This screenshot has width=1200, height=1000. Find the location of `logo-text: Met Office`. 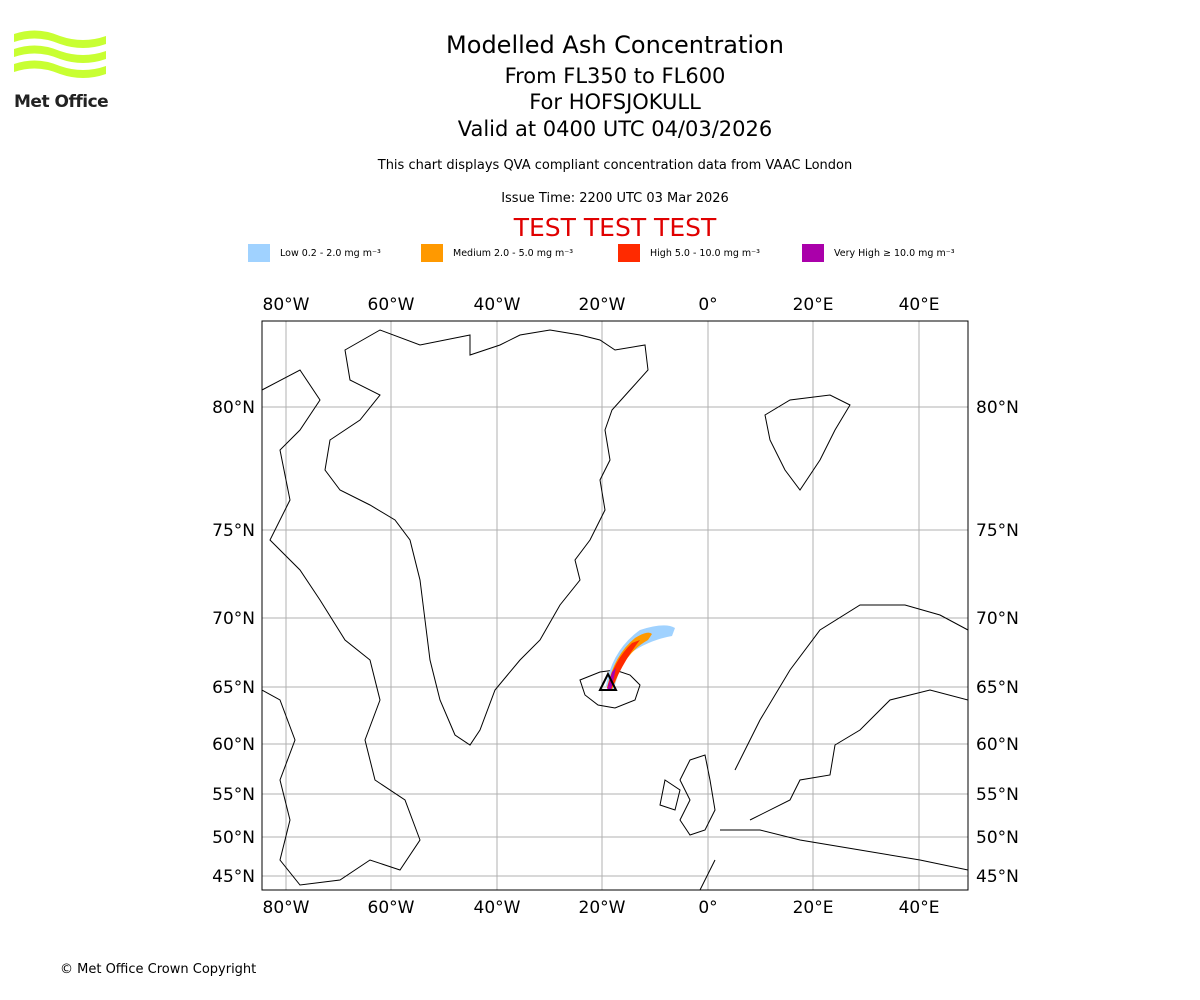

logo-text: Met Office is located at coordinates (61, 102).